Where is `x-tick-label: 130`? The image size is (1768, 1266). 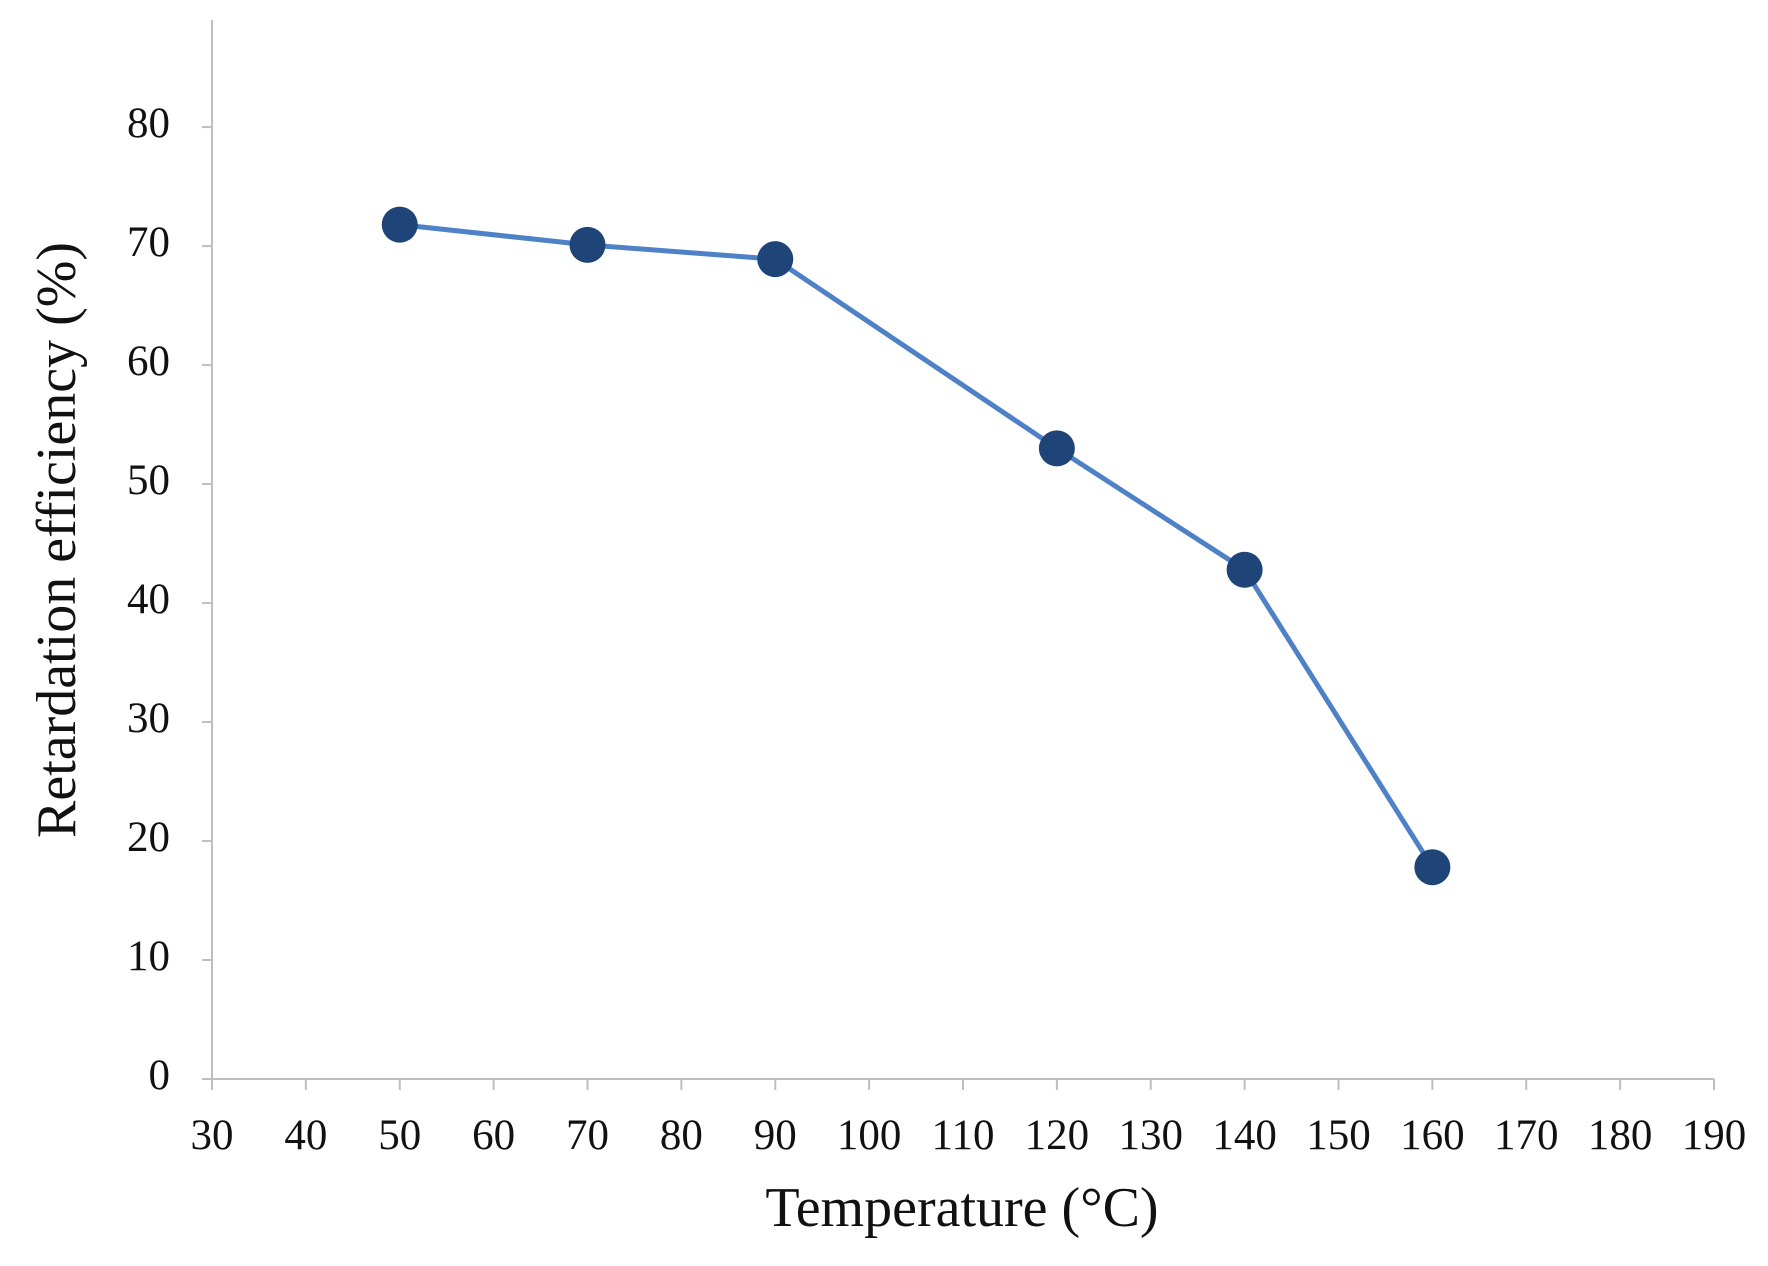
x-tick-label: 130 is located at coordinates (1151, 1135).